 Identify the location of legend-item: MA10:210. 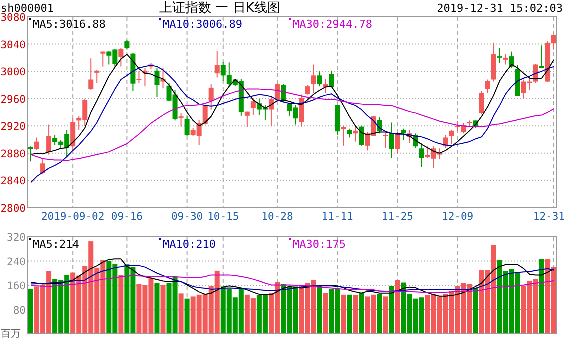
(187, 244).